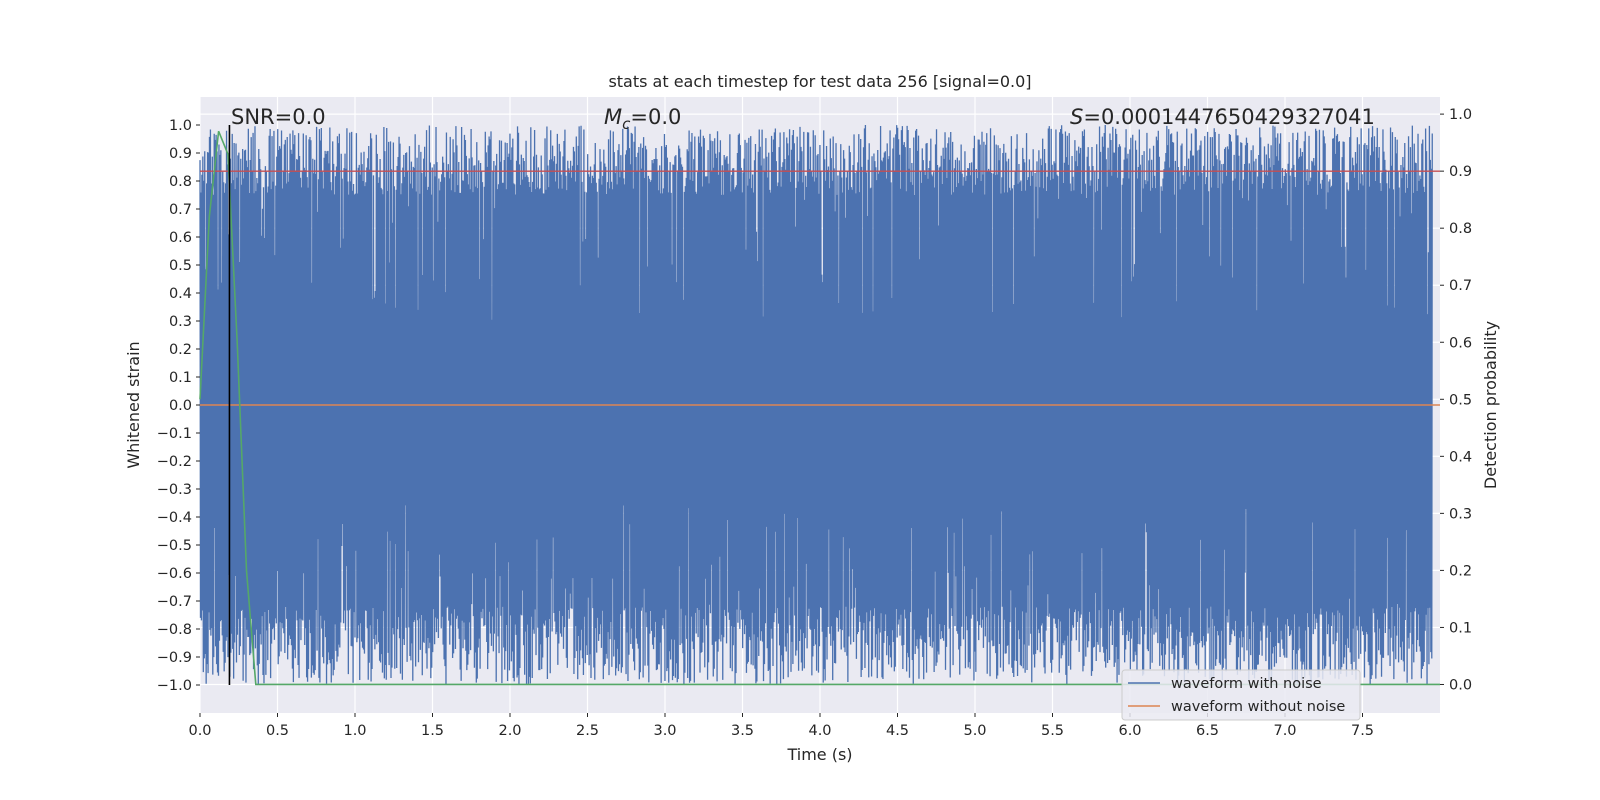  I want to click on y2-tick-label: 0.5, so click(1460, 400).